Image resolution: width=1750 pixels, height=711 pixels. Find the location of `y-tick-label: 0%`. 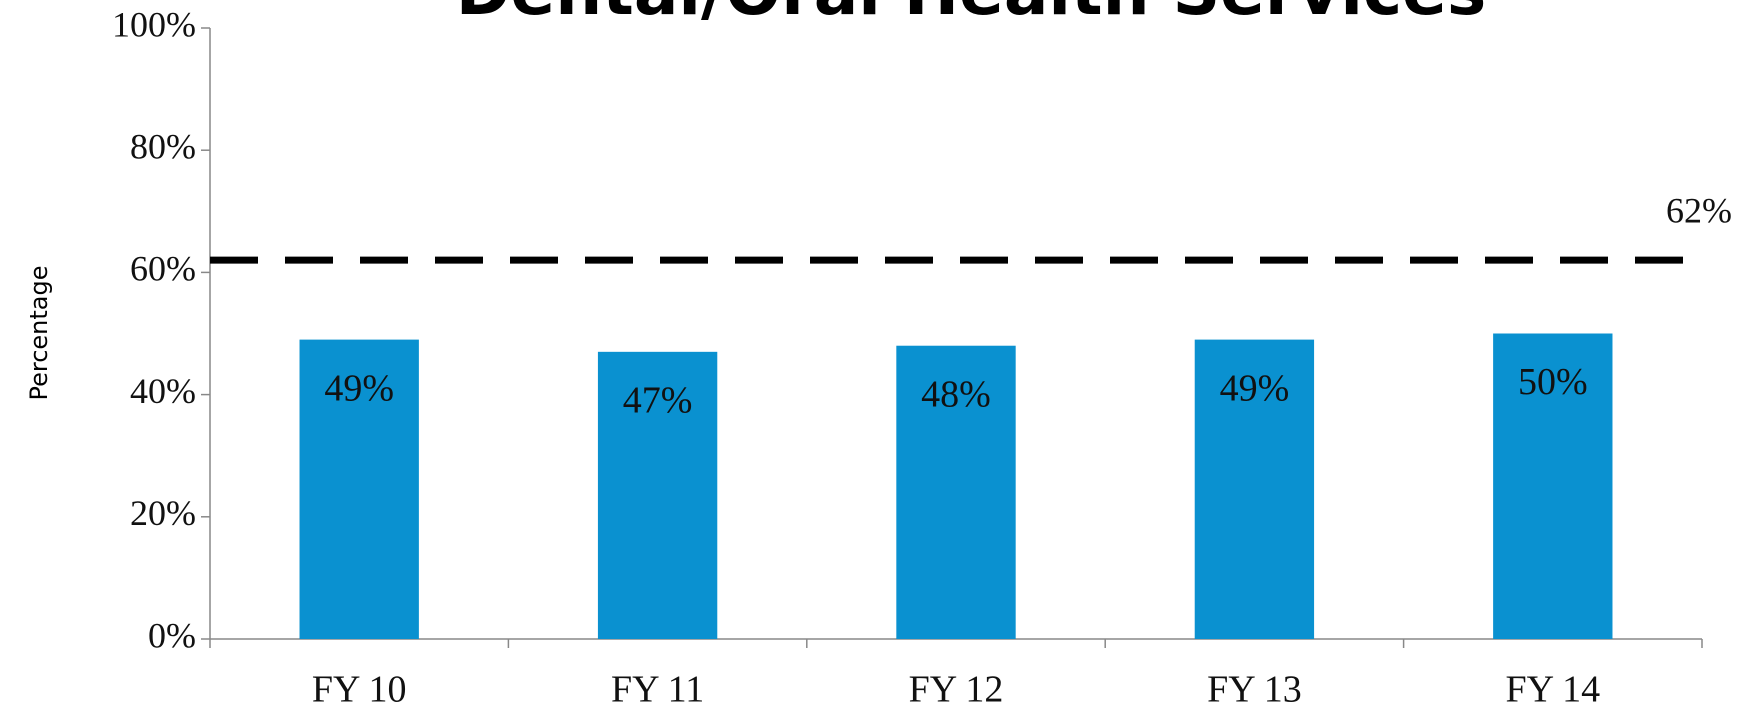

y-tick-label: 0% is located at coordinates (172, 635).